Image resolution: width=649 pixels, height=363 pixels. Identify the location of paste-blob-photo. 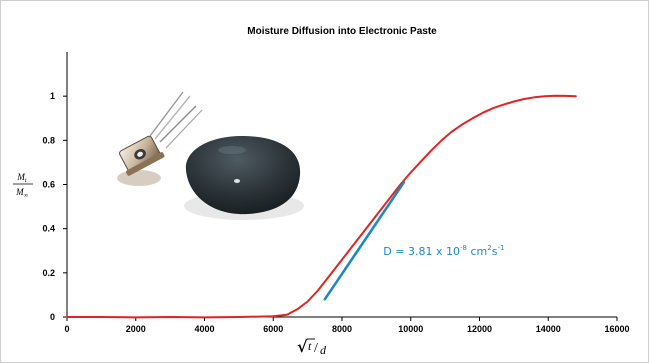
(244, 177).